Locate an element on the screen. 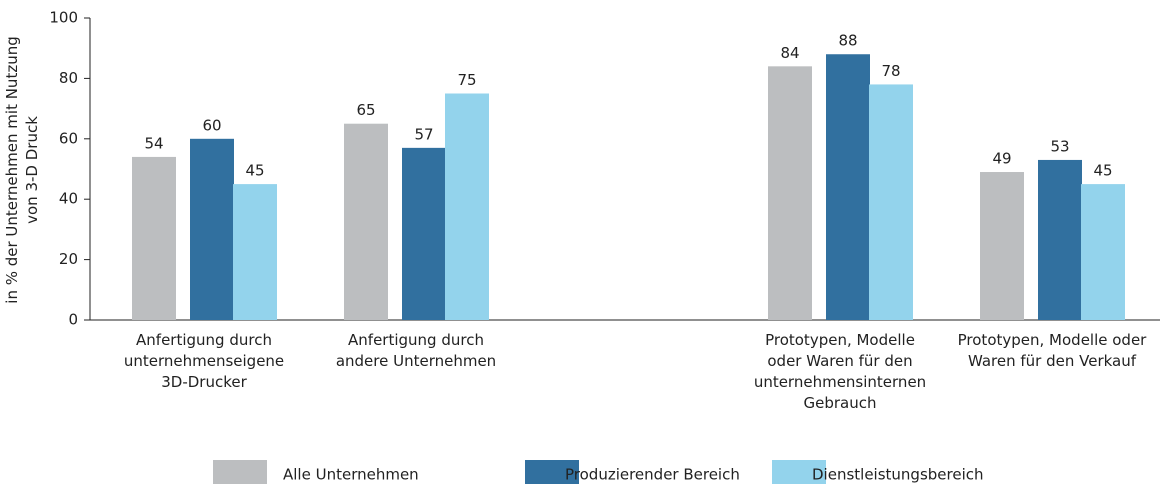 The image size is (1175, 484). y-tick-label: 0 is located at coordinates (73, 320).